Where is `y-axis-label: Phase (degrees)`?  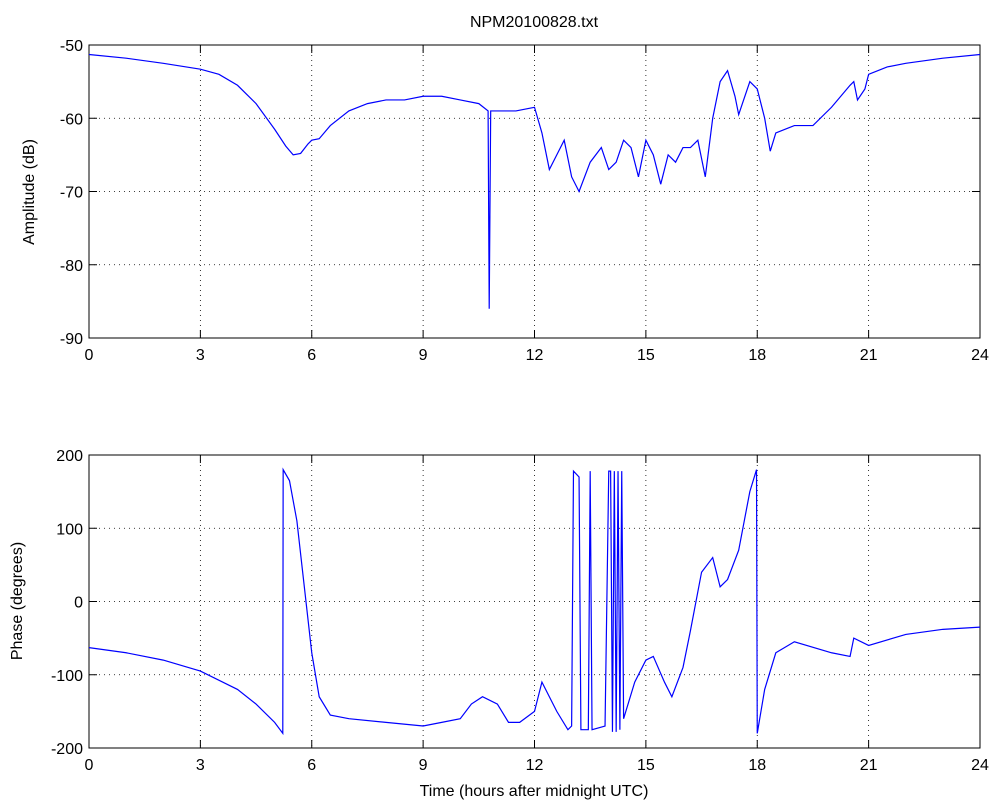 y-axis-label: Phase (degrees) is located at coordinates (17, 601).